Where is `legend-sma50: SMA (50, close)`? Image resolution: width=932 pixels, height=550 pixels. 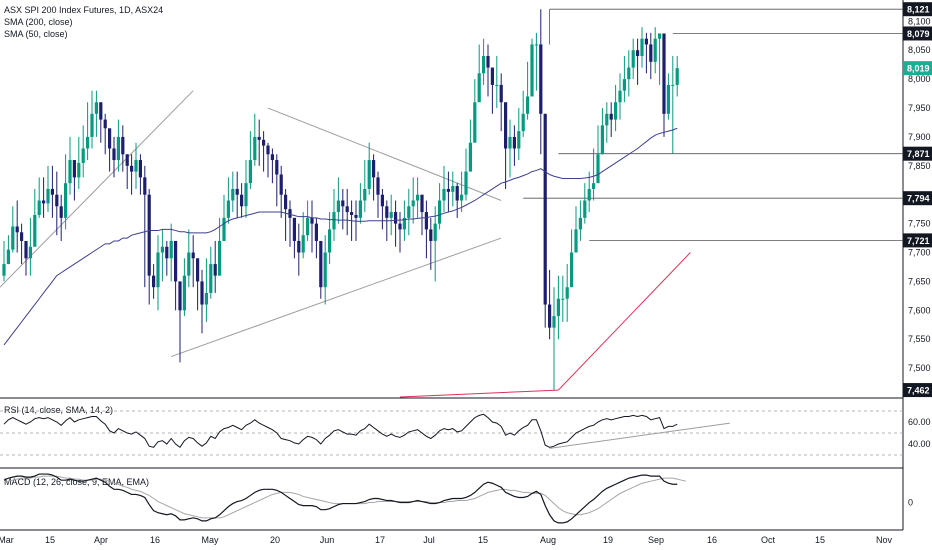
legend-sma50: SMA (50, close) is located at coordinates (36, 34).